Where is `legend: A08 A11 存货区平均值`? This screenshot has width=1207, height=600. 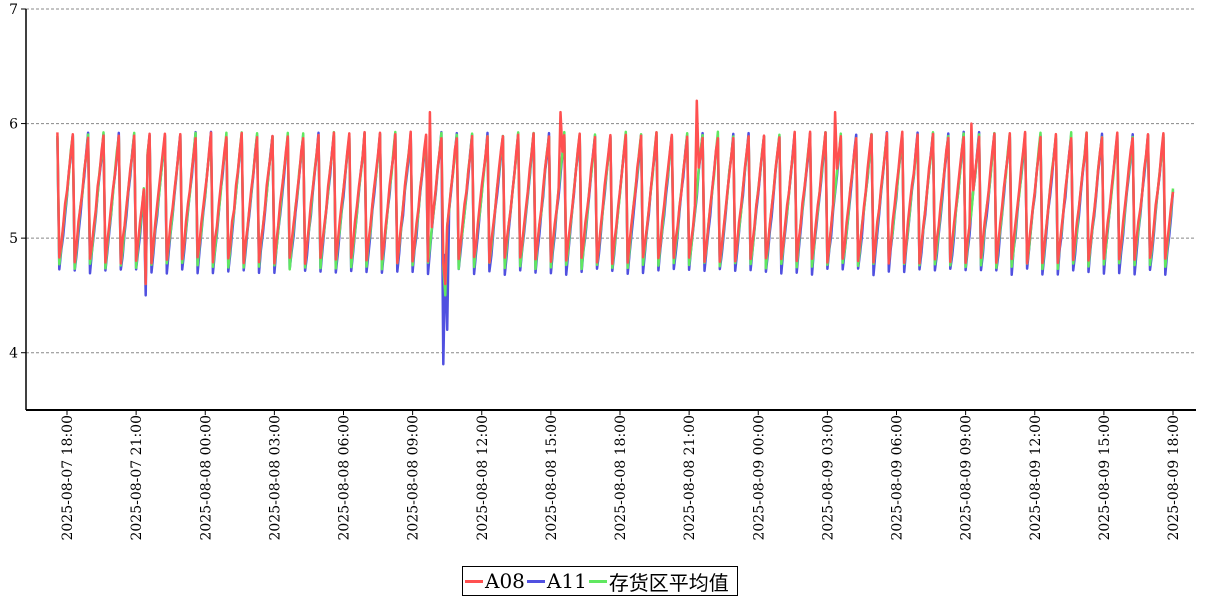 legend: A08 A11 存货区平均值 is located at coordinates (600, 581).